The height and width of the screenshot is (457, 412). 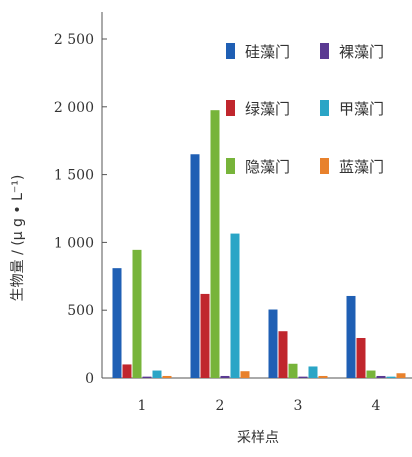 I want to click on y-tick-label: 1 000, so click(x=74, y=243).